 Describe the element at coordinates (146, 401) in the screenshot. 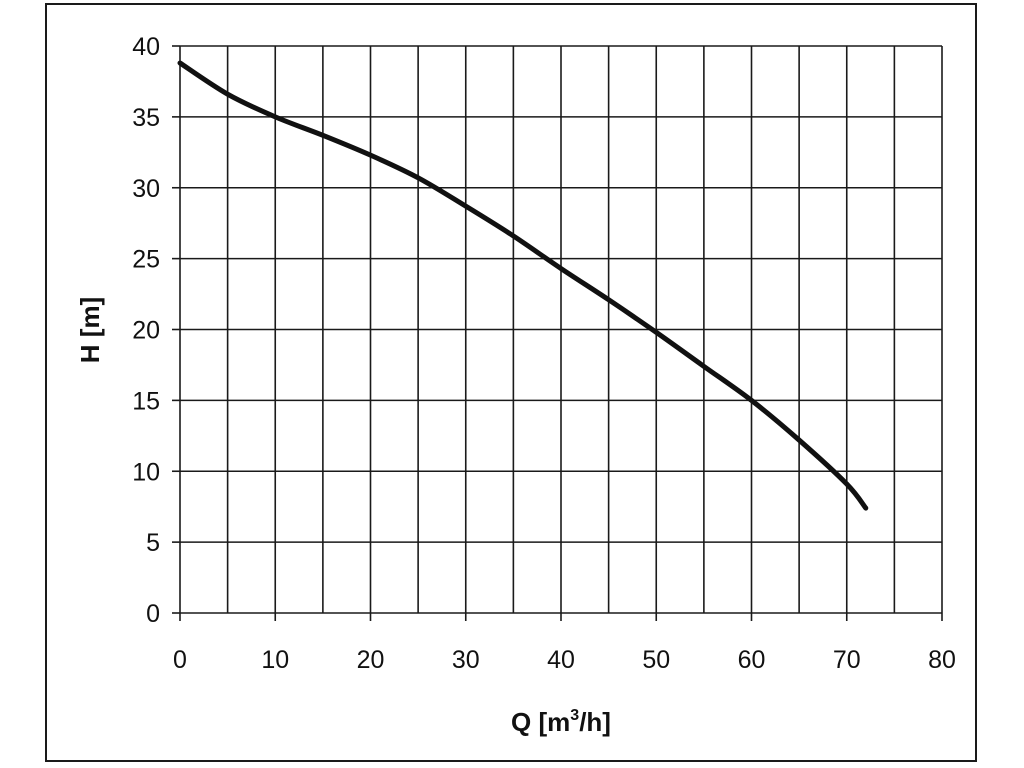

I see `y-tick-label: 15` at that location.